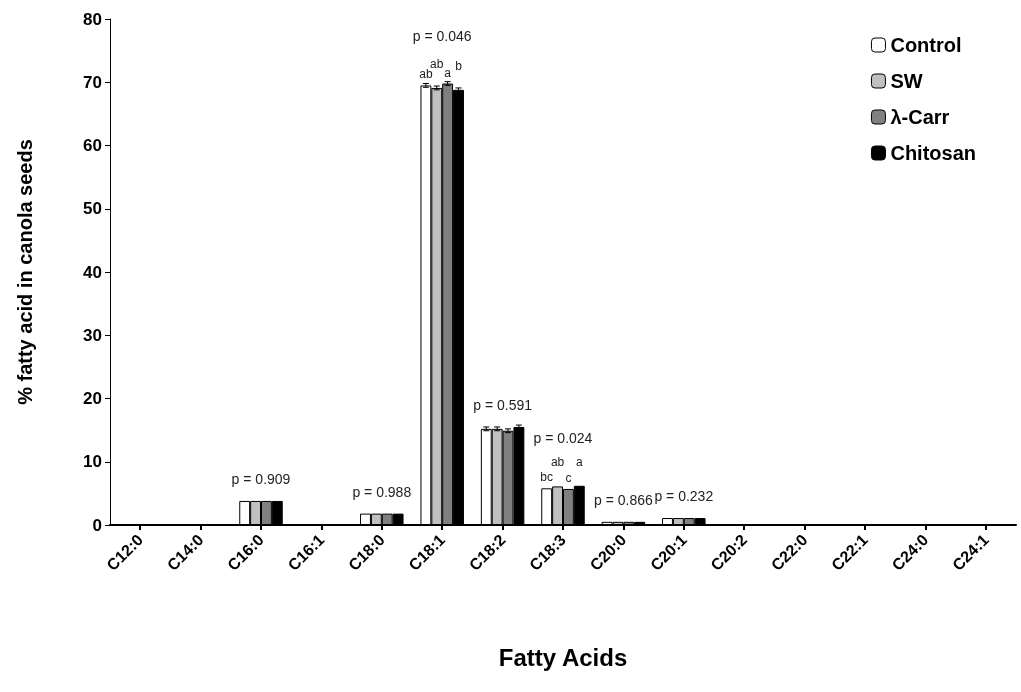 Image resolution: width=1021 pixels, height=692 pixels. Describe the element at coordinates (442, 35) in the screenshot. I see `annotation: p = 0.046` at that location.